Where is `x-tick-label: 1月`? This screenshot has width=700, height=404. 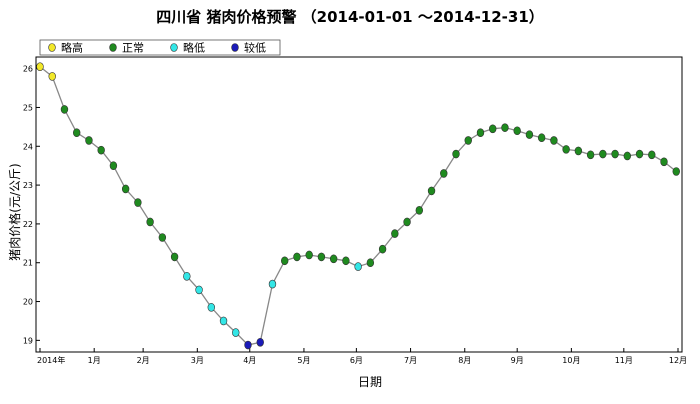 x-tick-label: 1月 is located at coordinates (94, 360).